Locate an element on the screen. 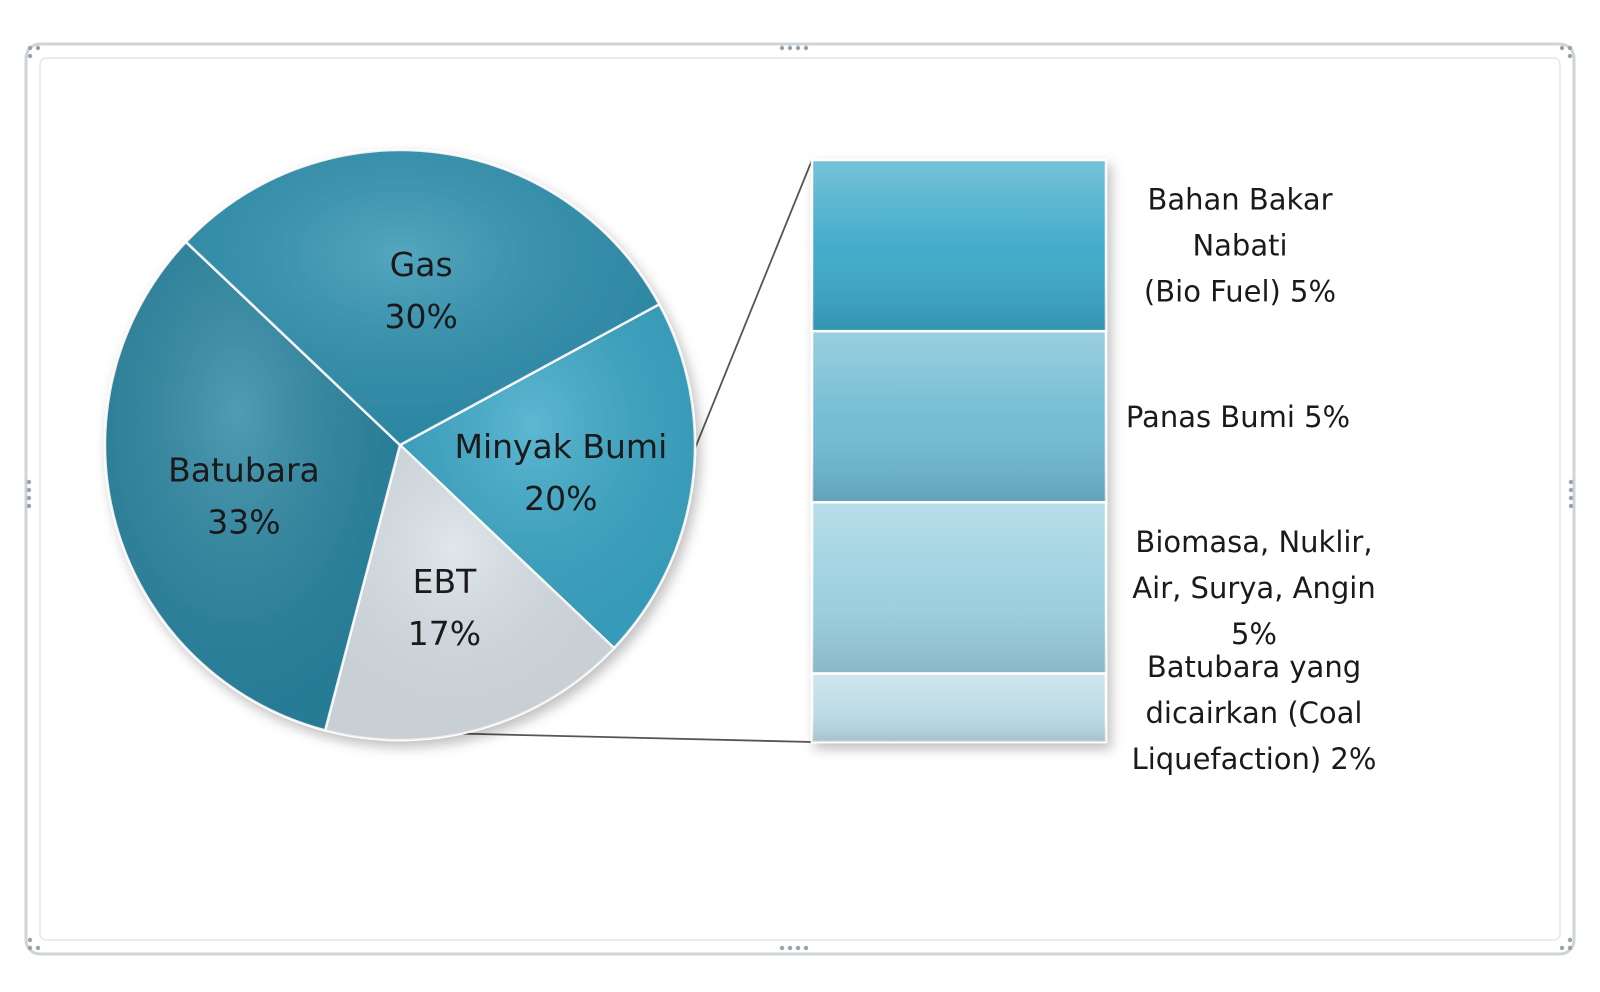  bar-label-3-line-2: Air, Surya, Angin is located at coordinates (1253, 588).